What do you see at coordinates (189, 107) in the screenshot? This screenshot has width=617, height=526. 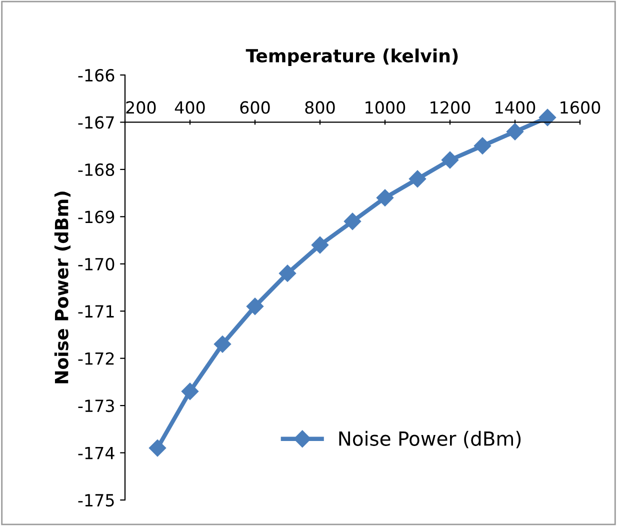 I see `x-tick-label: 400` at bounding box center [189, 107].